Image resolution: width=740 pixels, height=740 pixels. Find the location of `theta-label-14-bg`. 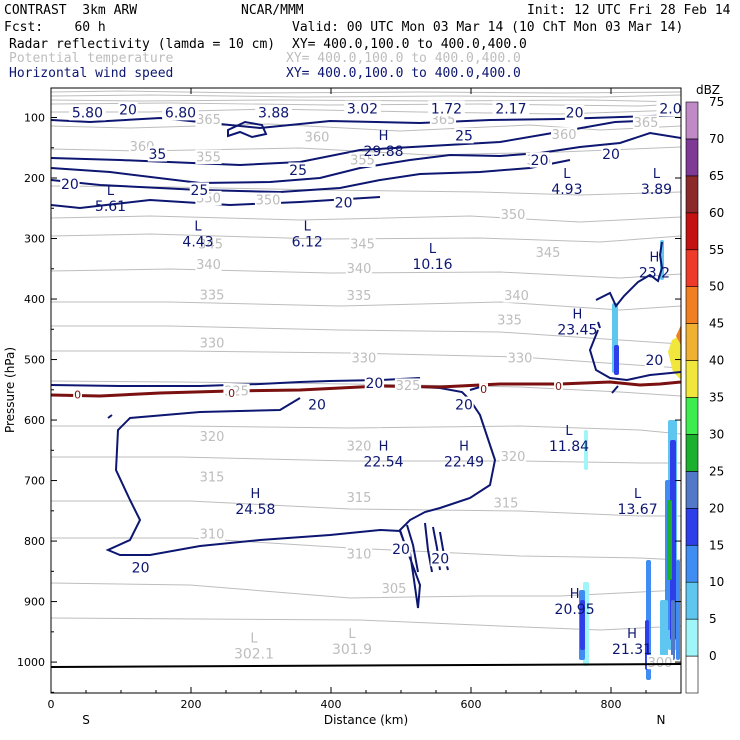

theta-label-14-bg is located at coordinates (548, 252).